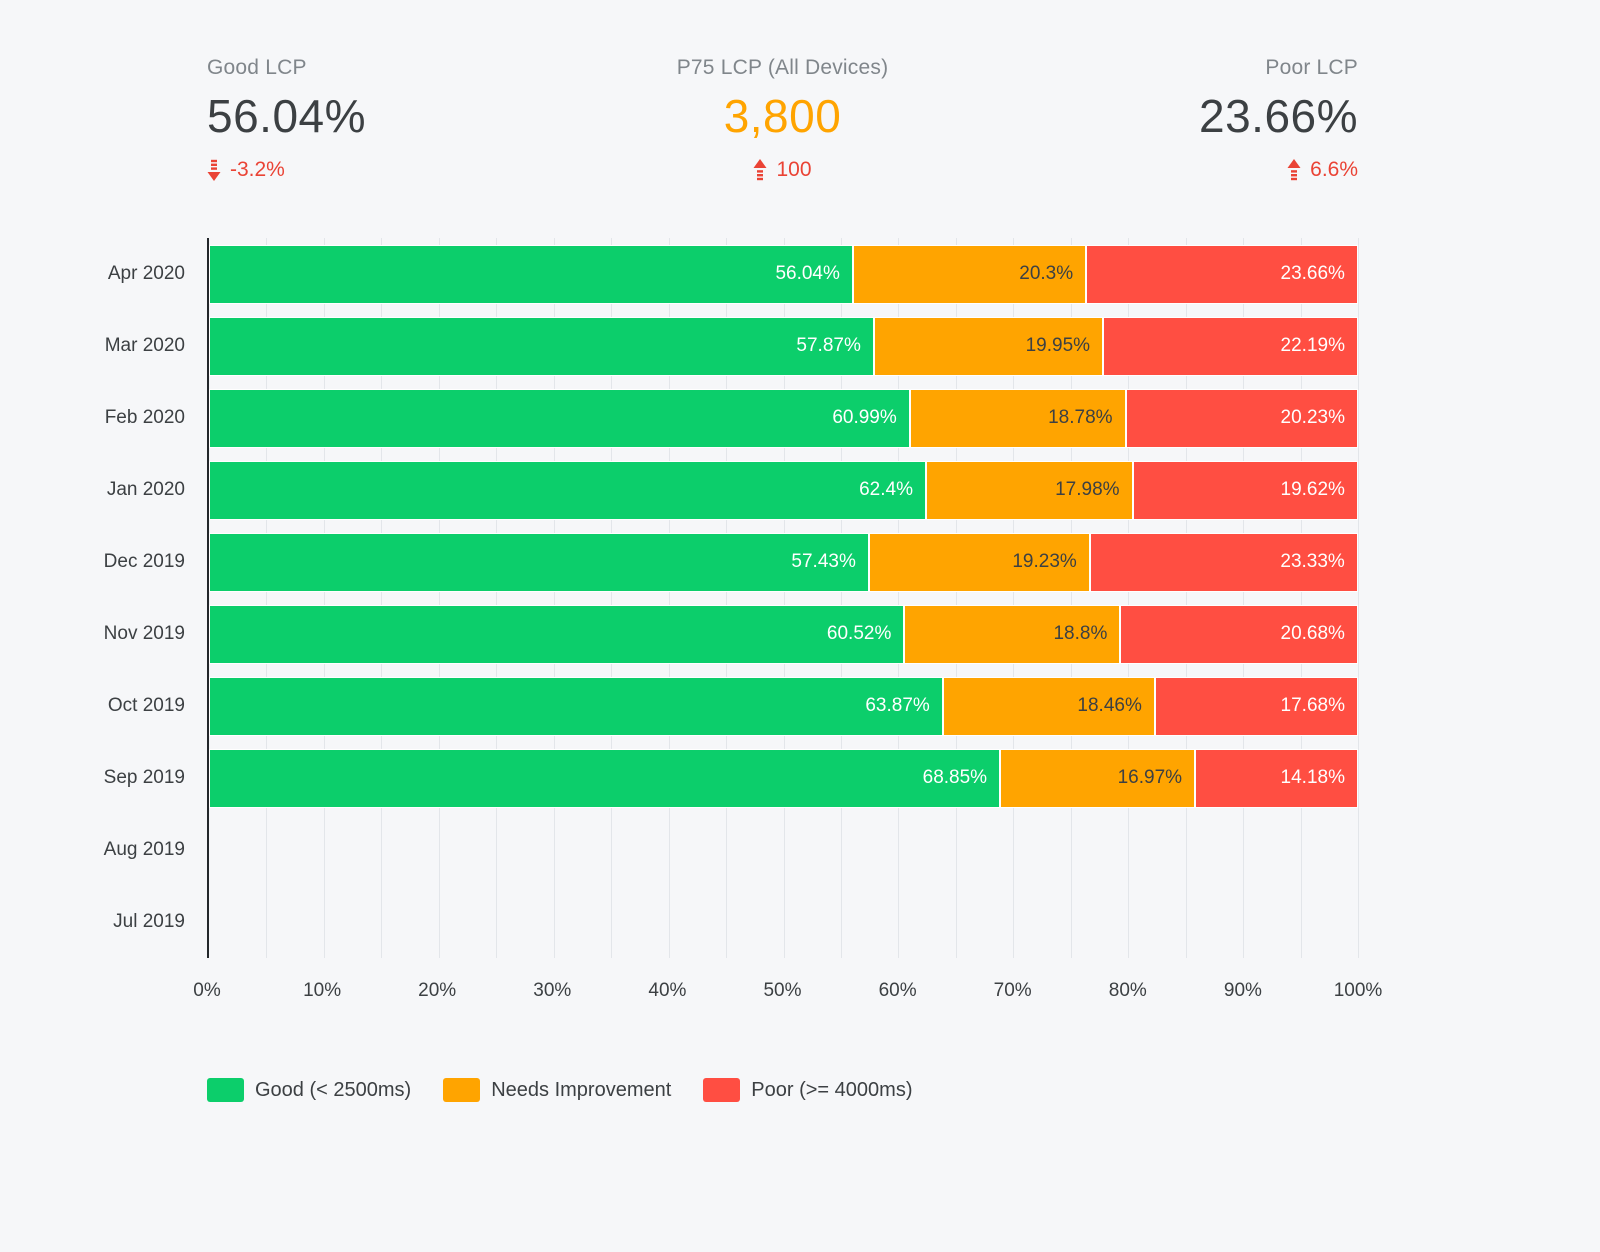 The image size is (1600, 1252). I want to click on kpi-good-lcp: Good LCP 56.04% -3.2%, so click(399, 119).